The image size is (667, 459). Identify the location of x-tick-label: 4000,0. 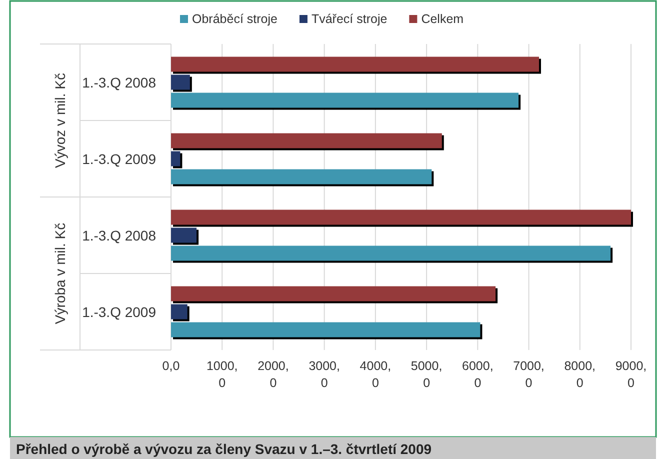
(376, 374).